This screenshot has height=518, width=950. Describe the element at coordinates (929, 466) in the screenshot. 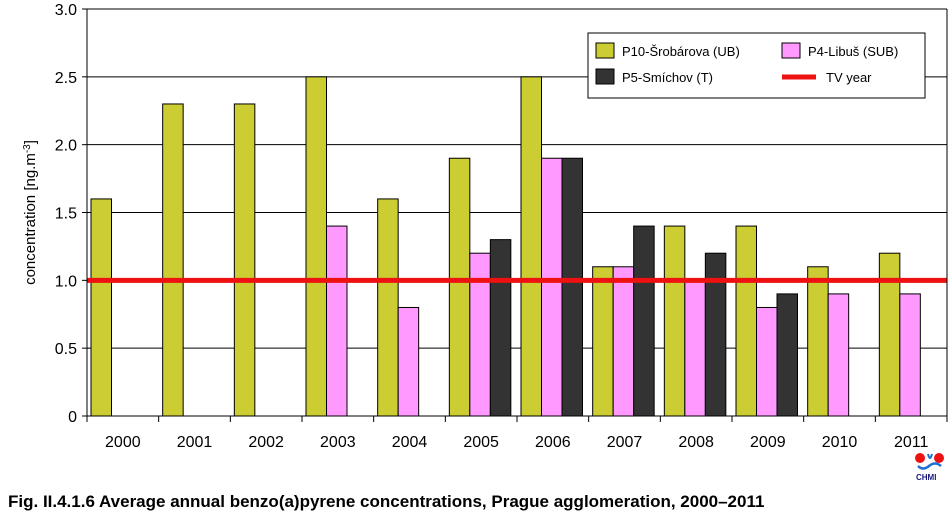

I see `logo-wave` at that location.